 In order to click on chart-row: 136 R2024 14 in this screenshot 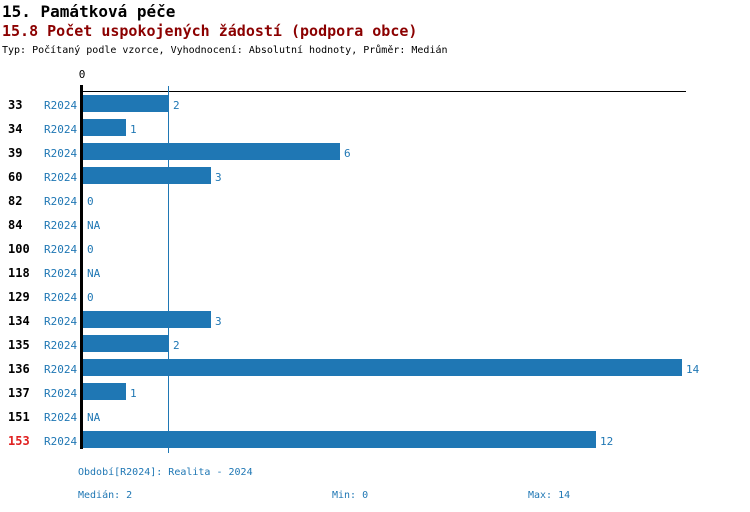, I will do `click(375, 369)`.